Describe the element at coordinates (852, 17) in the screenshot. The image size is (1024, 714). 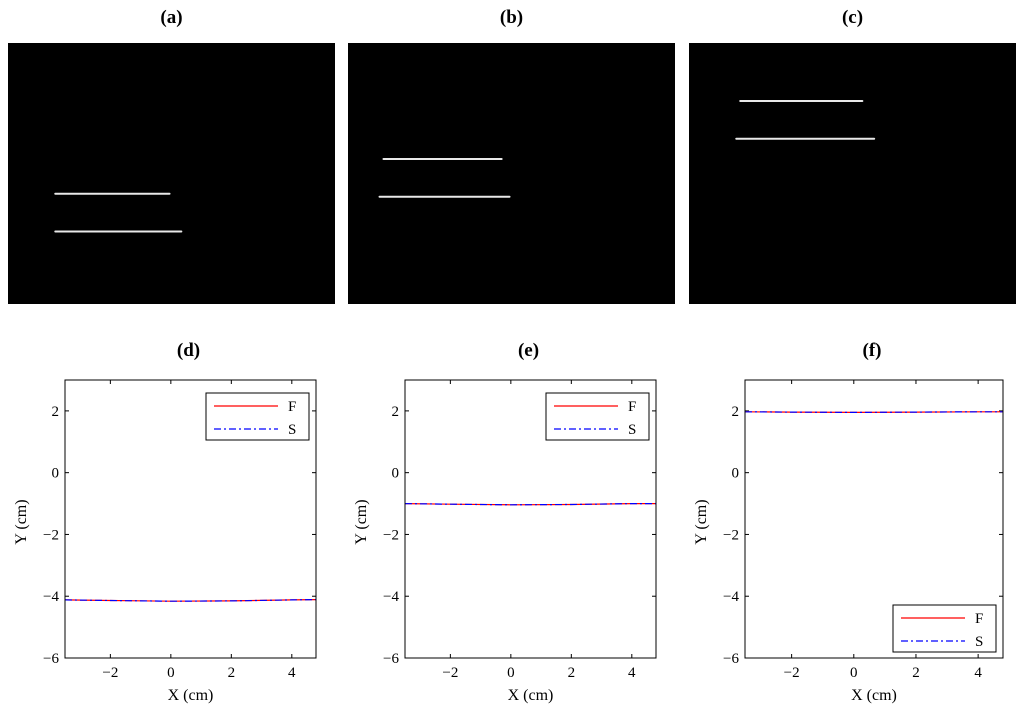
I see `panel-label: (c)` at that location.